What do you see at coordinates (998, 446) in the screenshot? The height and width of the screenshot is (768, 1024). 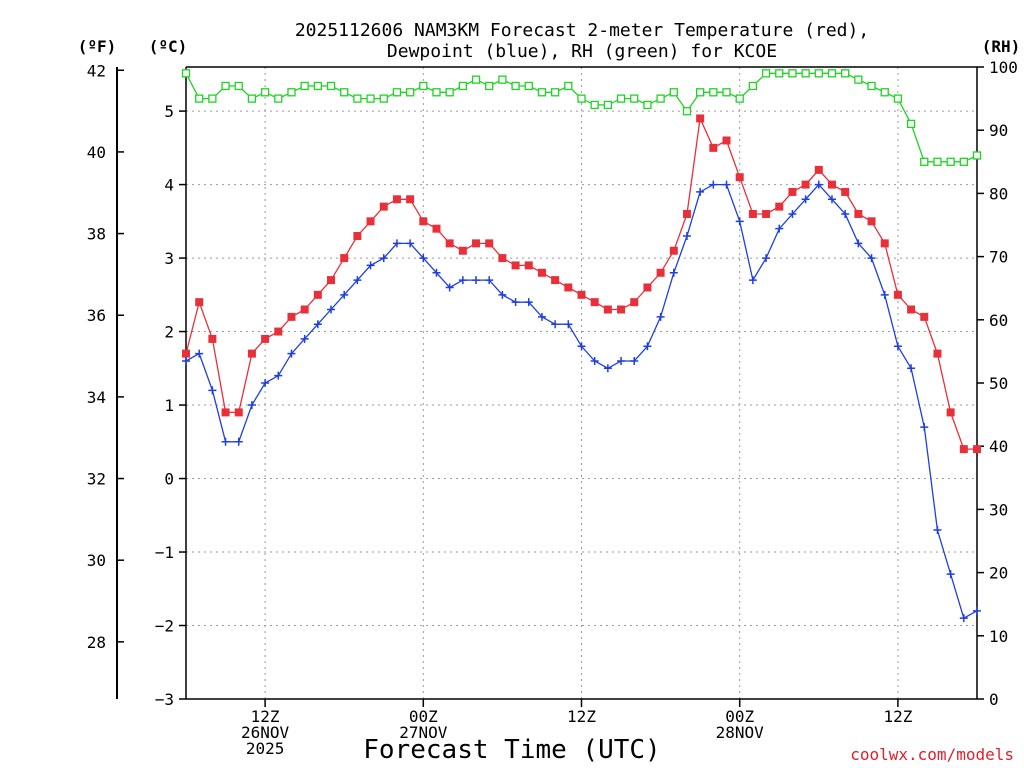 I see `rh-tick-label: 40` at bounding box center [998, 446].